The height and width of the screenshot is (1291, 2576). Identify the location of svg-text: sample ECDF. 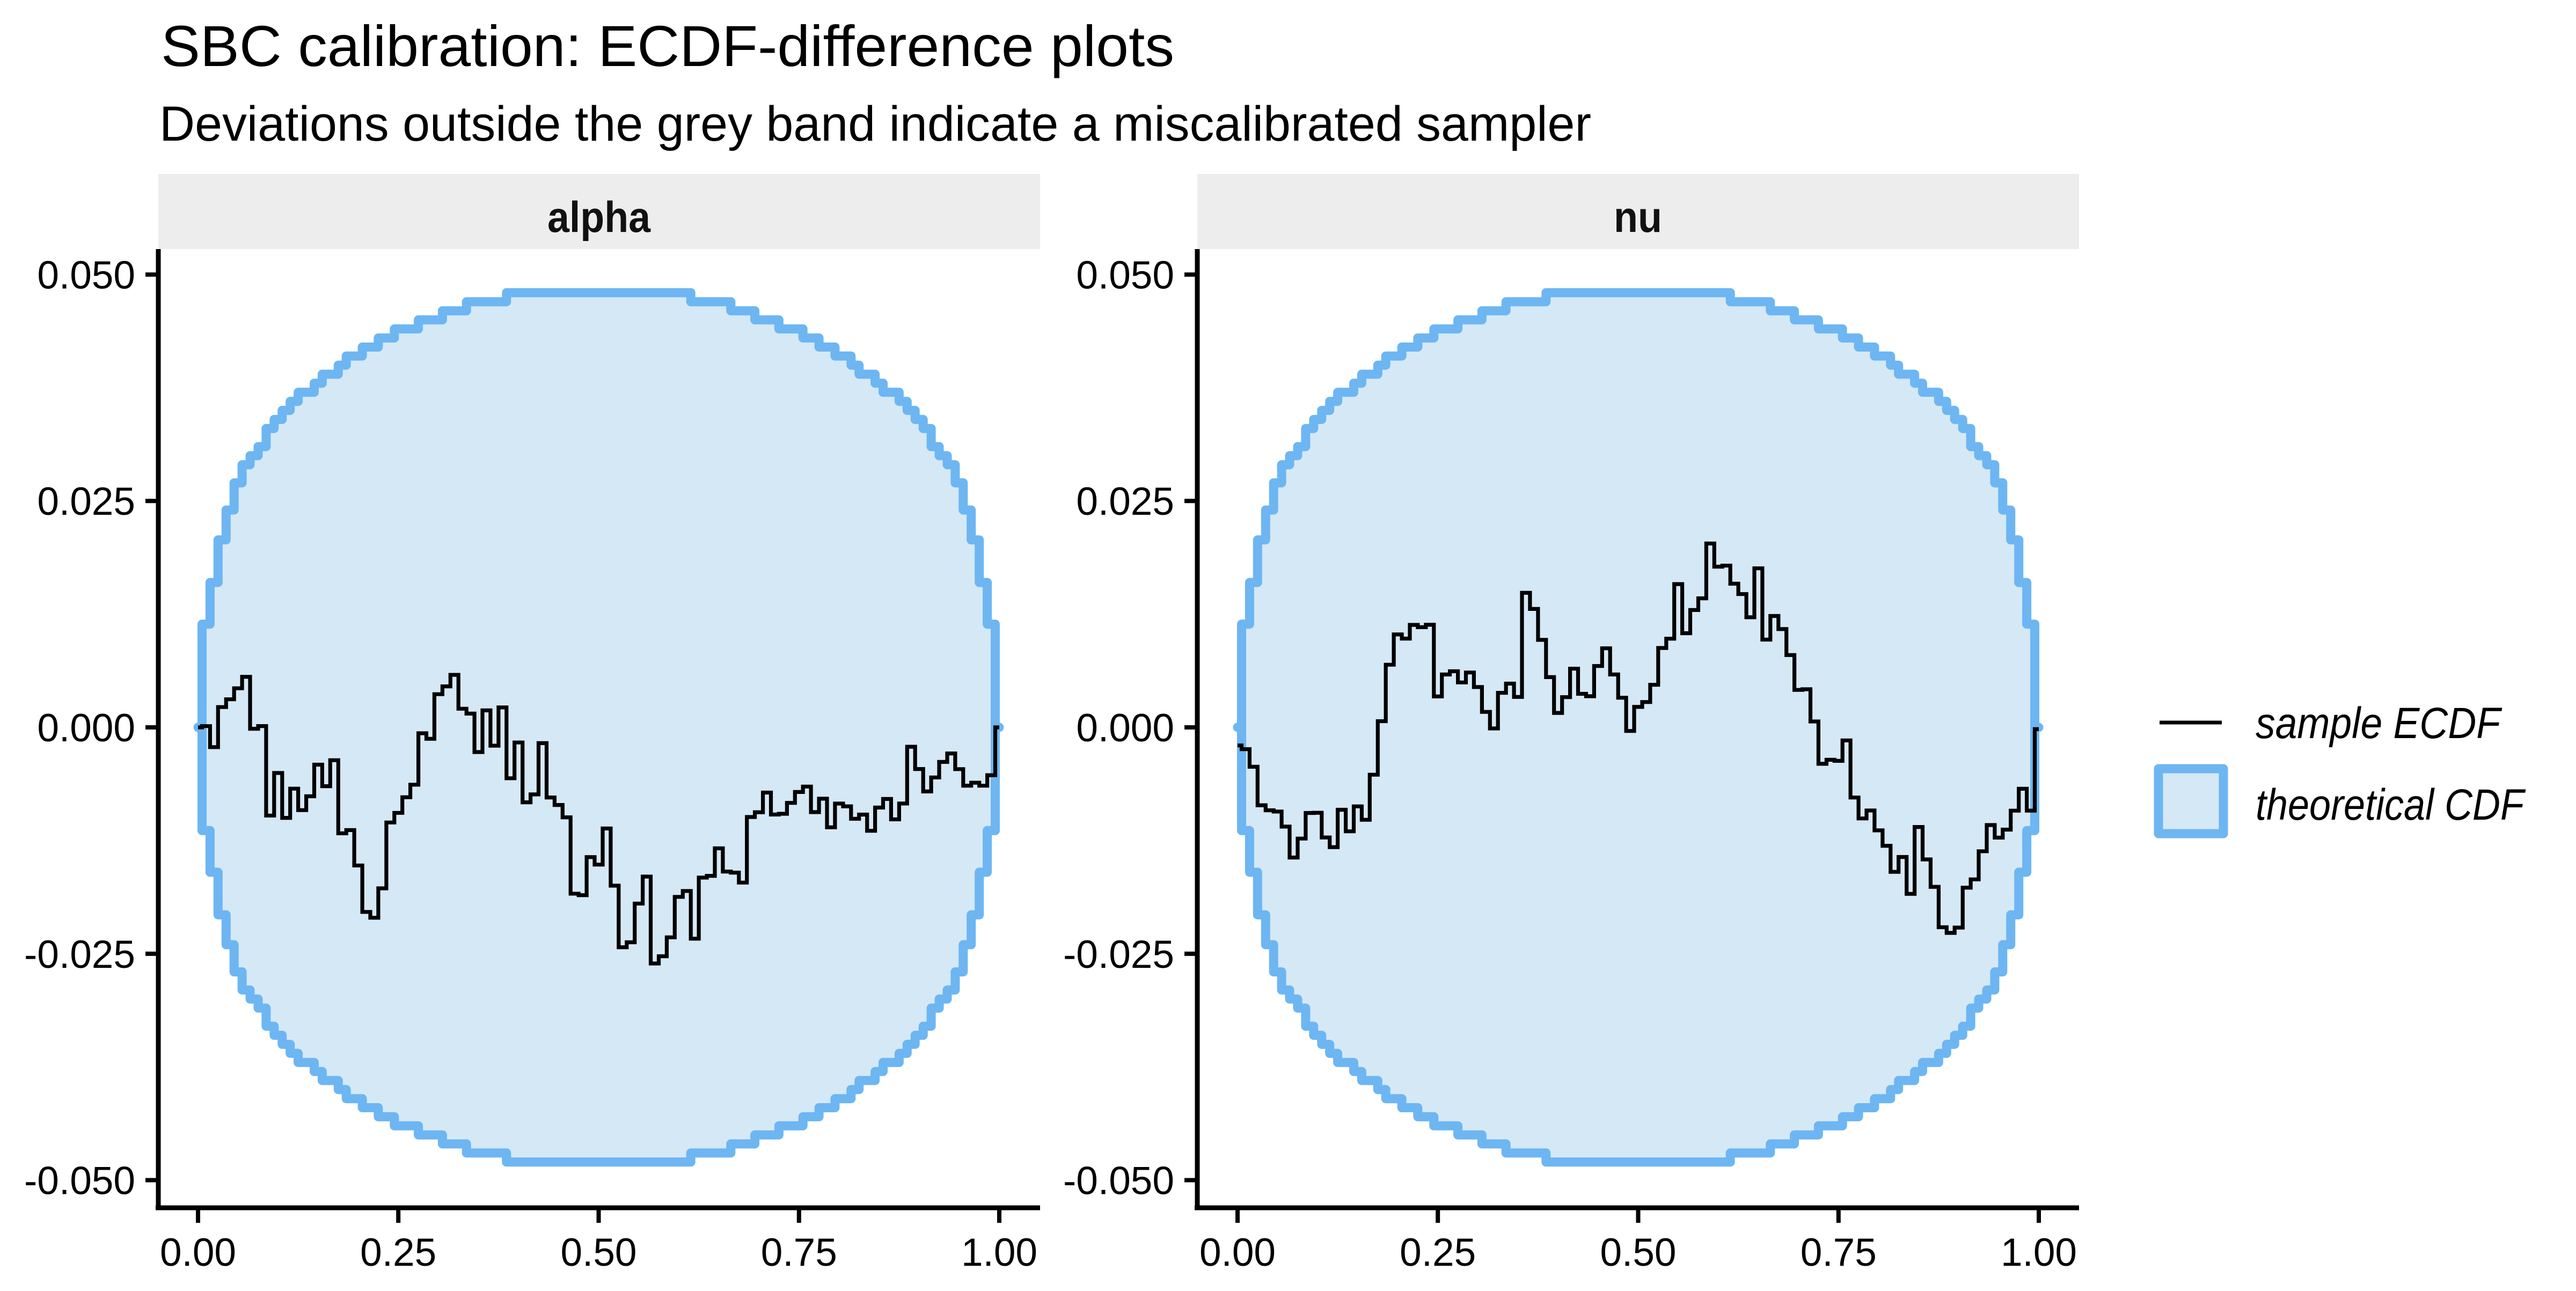
(2379, 723).